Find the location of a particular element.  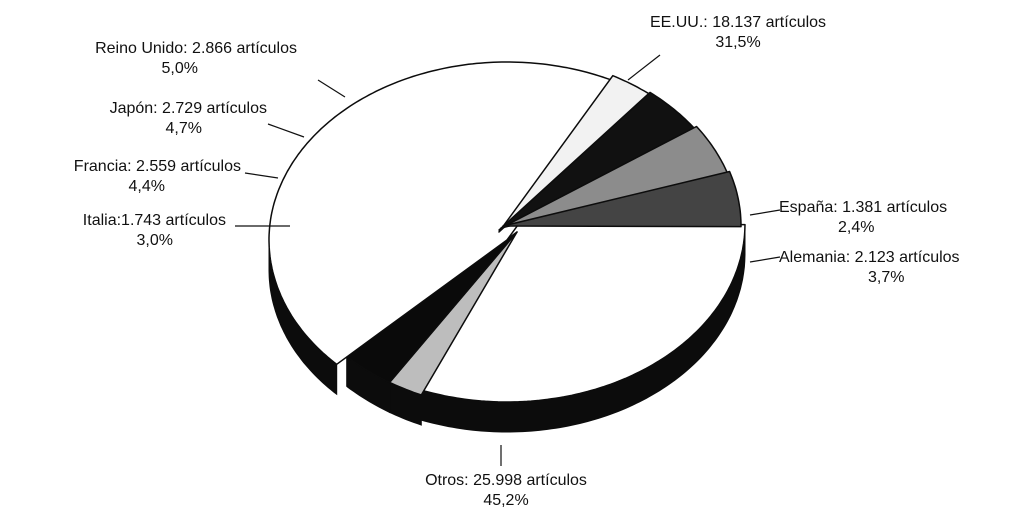

slice-percent-3: 45,2% is located at coordinates (505, 500).